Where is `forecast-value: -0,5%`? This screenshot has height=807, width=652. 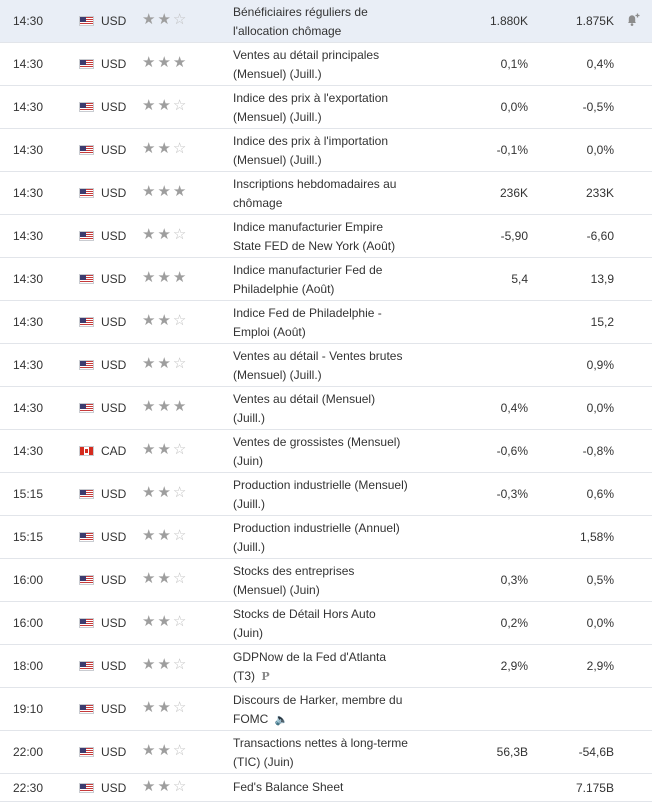 forecast-value: -0,5% is located at coordinates (598, 107).